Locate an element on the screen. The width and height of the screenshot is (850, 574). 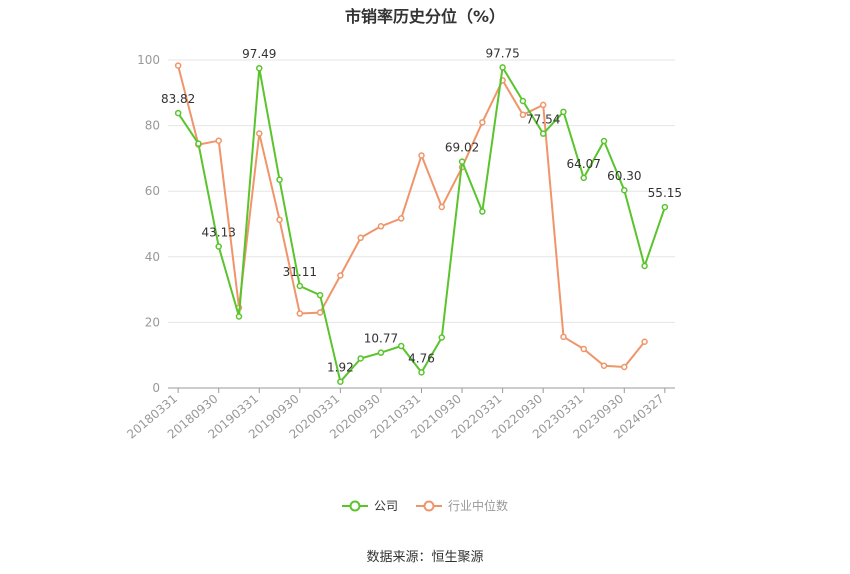
legend: 公司 行业中位数 is located at coordinates (425, 505).